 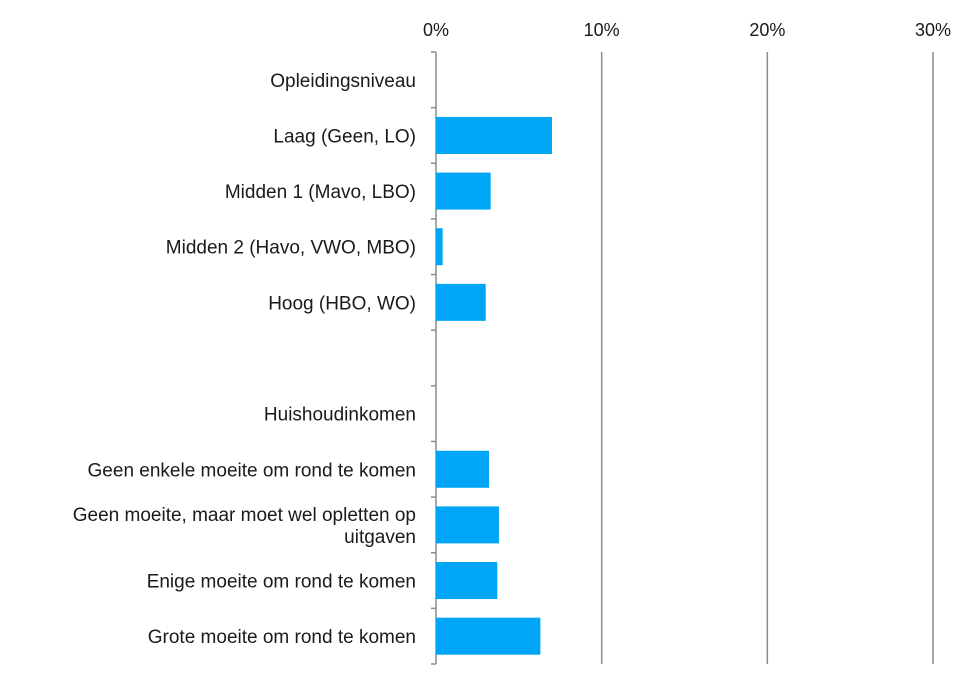 What do you see at coordinates (291, 248) in the screenshot?
I see `category-label: Midden 2 (Havo, VWO, MBO)` at bounding box center [291, 248].